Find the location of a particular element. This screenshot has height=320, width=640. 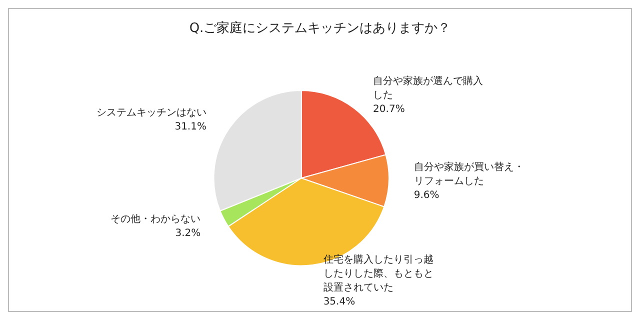

slice-label: システムキッチンはない is located at coordinates (151, 113).